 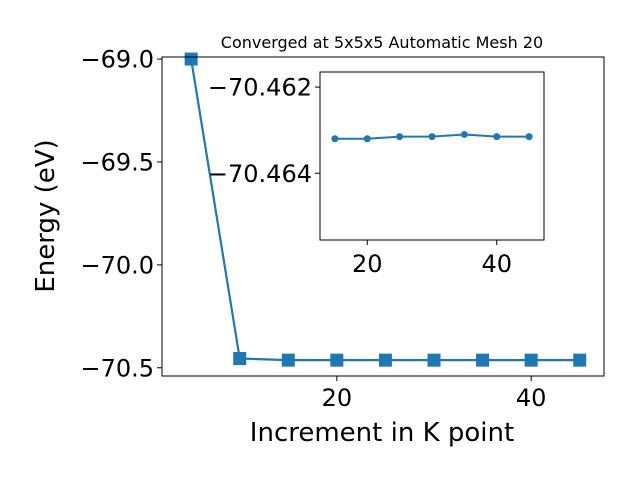 What do you see at coordinates (117, 60) in the screenshot?
I see `main-y-tick-label: −69.0` at bounding box center [117, 60].